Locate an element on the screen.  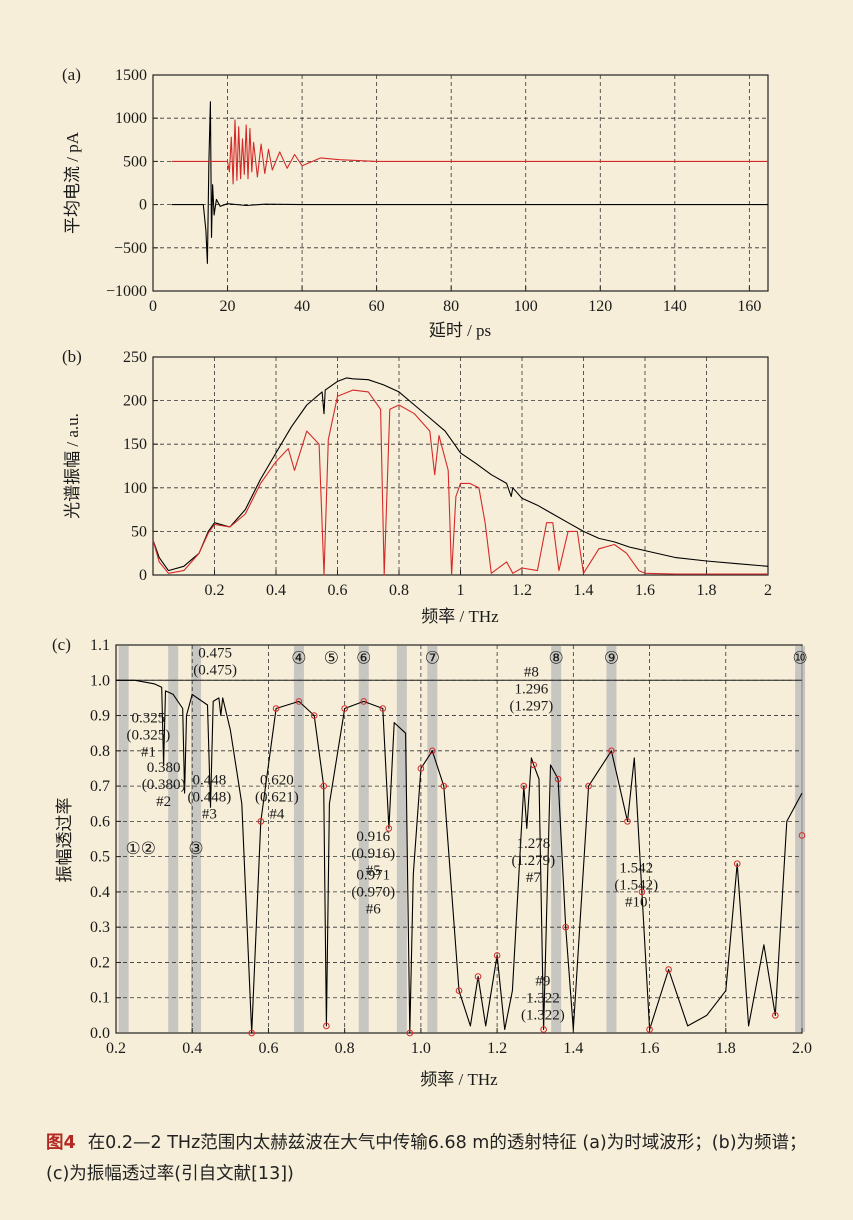
absorption-line-annotation: 0.475 is located at coordinates (215, 653).